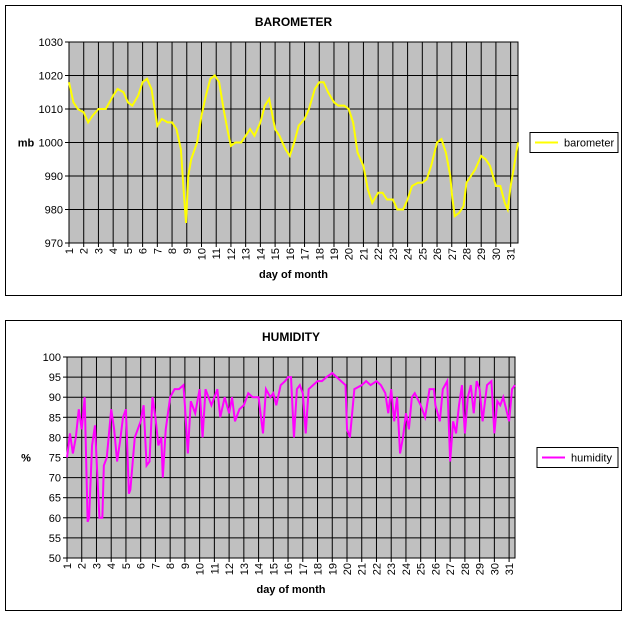 The image size is (627, 621). Describe the element at coordinates (55, 438) in the screenshot. I see `y-tick-label: 80` at that location.